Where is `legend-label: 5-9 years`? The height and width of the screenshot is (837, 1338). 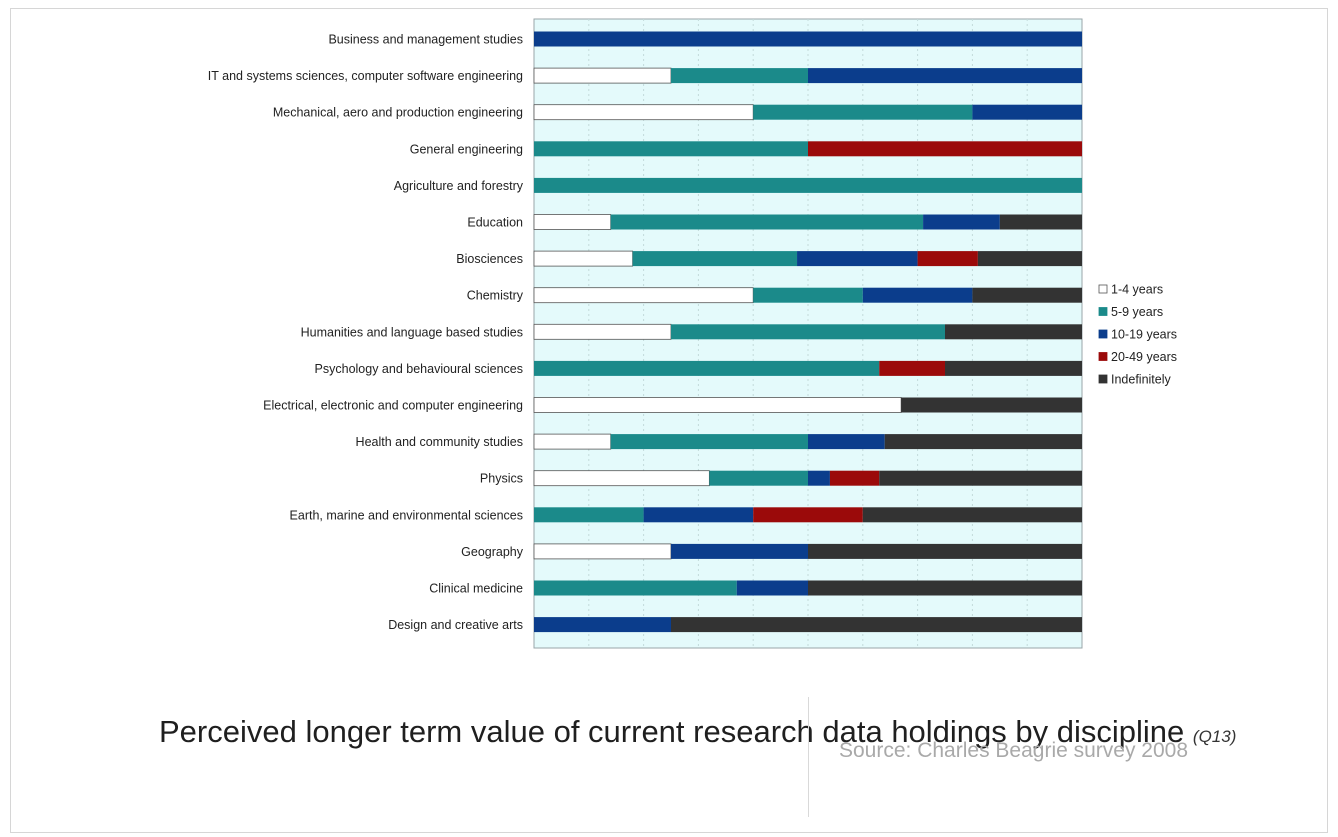
legend-label: 5-9 years is located at coordinates (1137, 312).